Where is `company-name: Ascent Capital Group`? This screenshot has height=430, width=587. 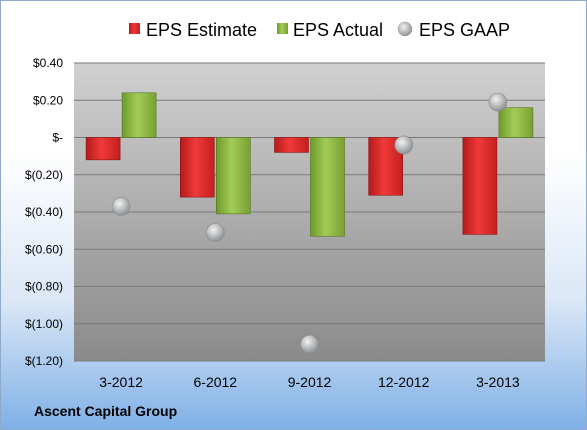
company-name: Ascent Capital Group is located at coordinates (106, 411).